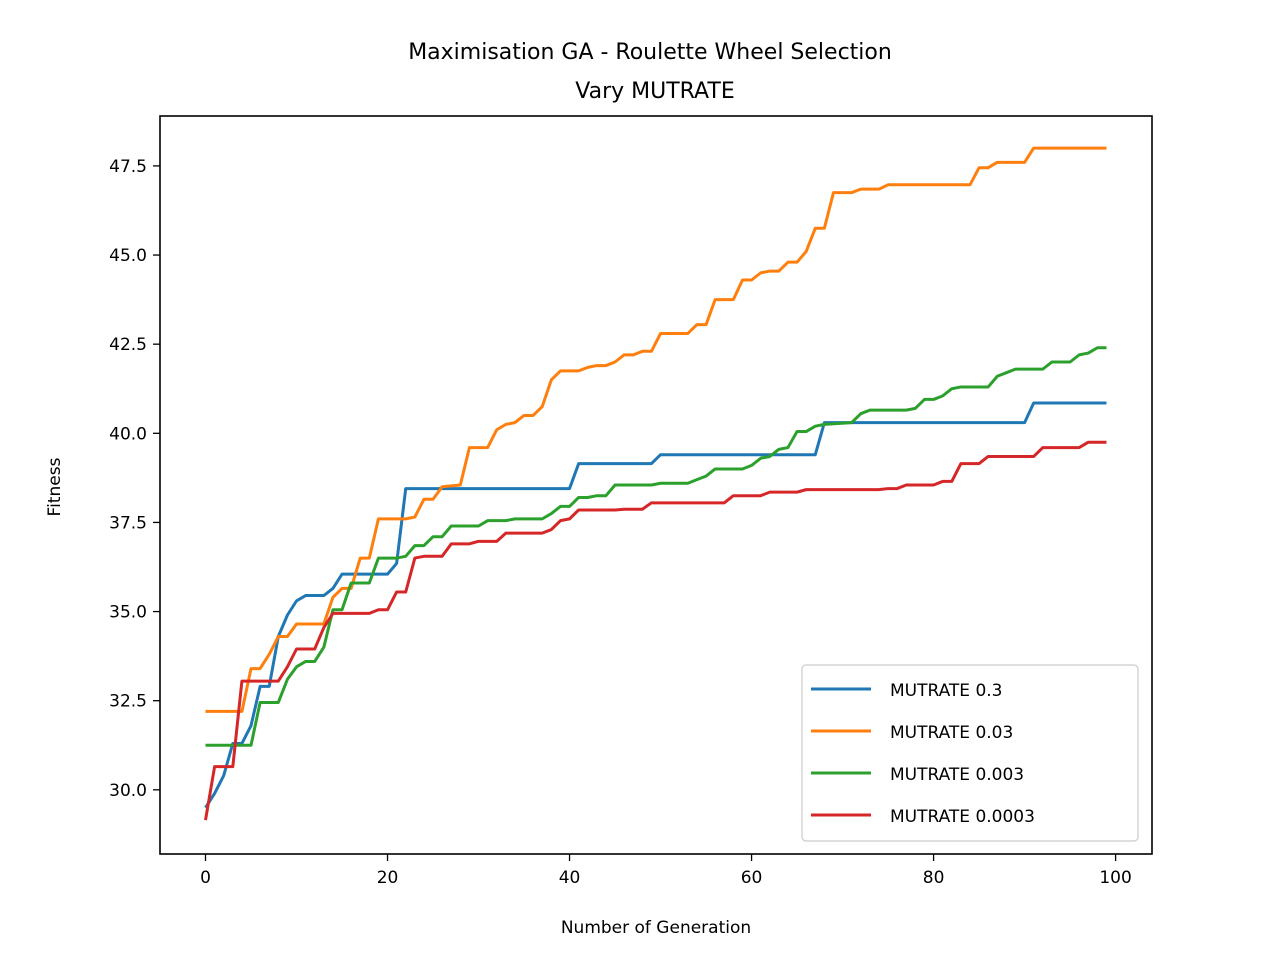  What do you see at coordinates (656, 928) in the screenshot?
I see `x-axis-label: Number of Generation` at bounding box center [656, 928].